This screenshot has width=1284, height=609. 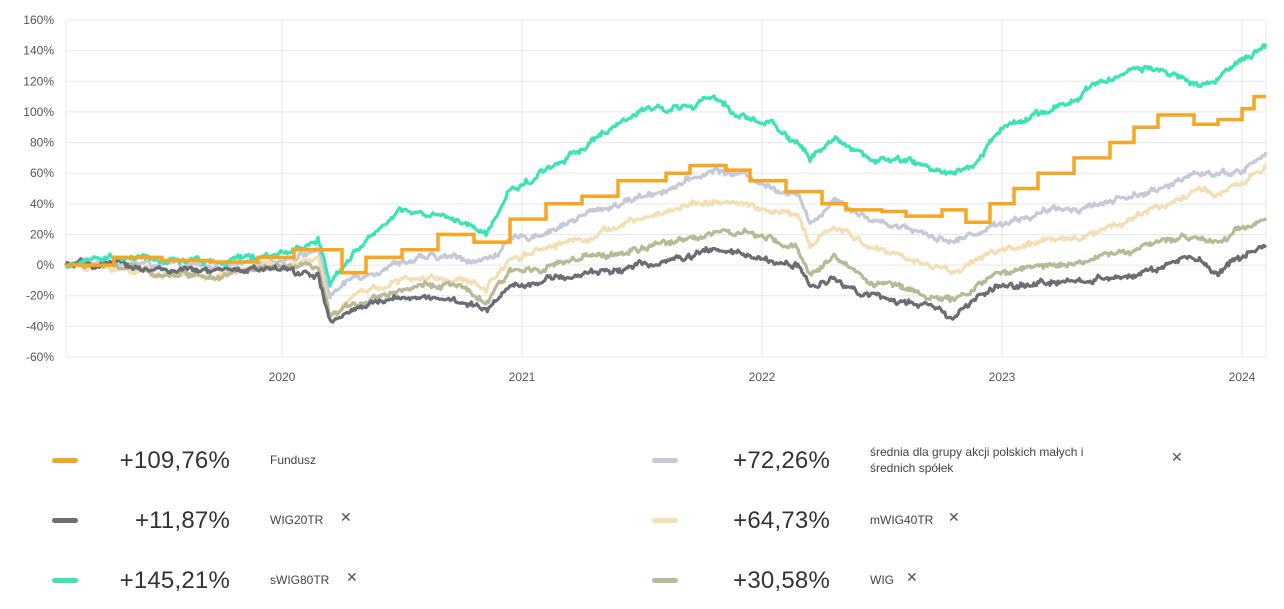 I want to click on legend-value: +145,21%, so click(x=174, y=580).